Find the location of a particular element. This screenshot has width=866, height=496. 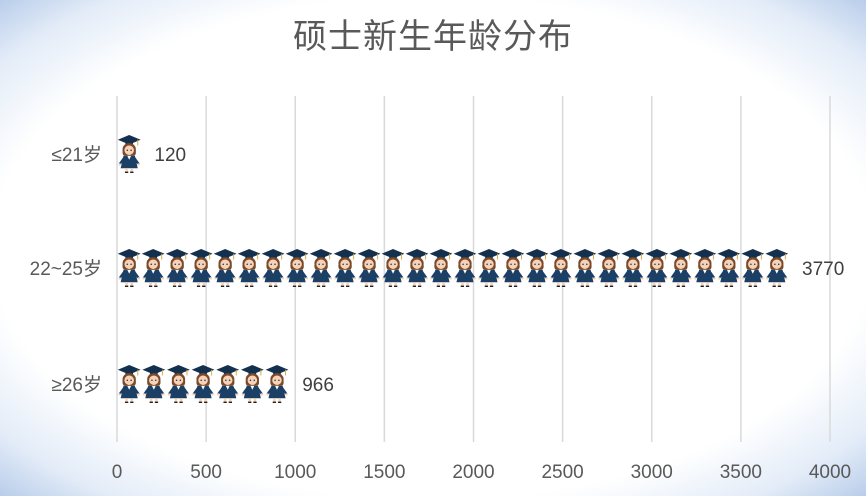

chart-title: 硕士新生年龄分布 is located at coordinates (433, 37).